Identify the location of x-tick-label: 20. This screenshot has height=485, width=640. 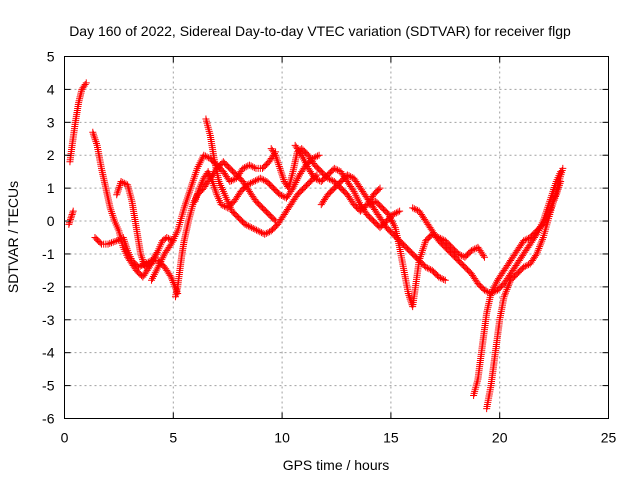
(500, 438).